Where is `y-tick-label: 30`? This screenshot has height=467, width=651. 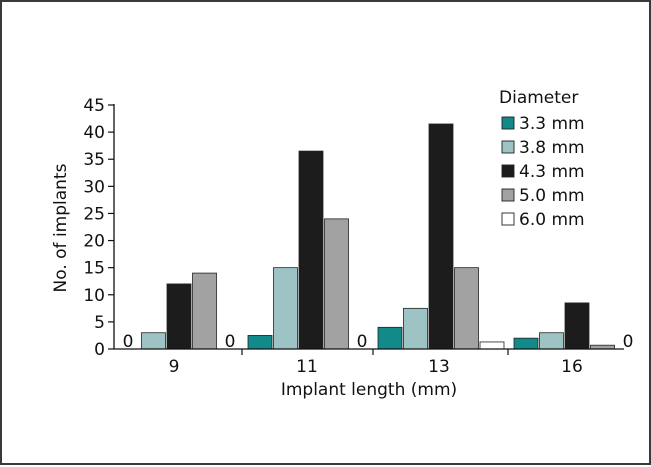
y-tick-label: 30 is located at coordinates (94, 187).